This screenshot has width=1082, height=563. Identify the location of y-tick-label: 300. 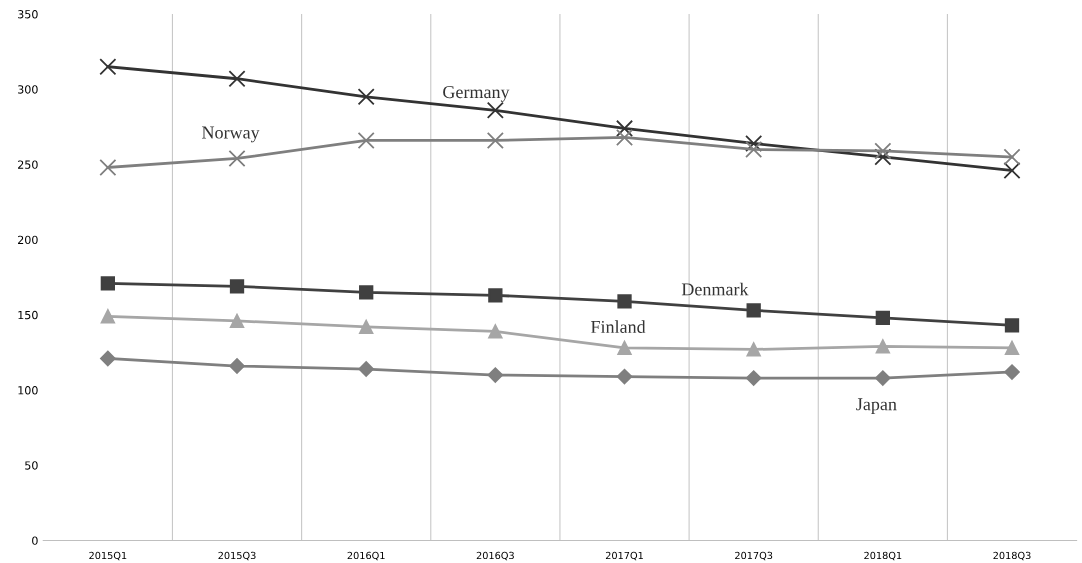
(28, 89).